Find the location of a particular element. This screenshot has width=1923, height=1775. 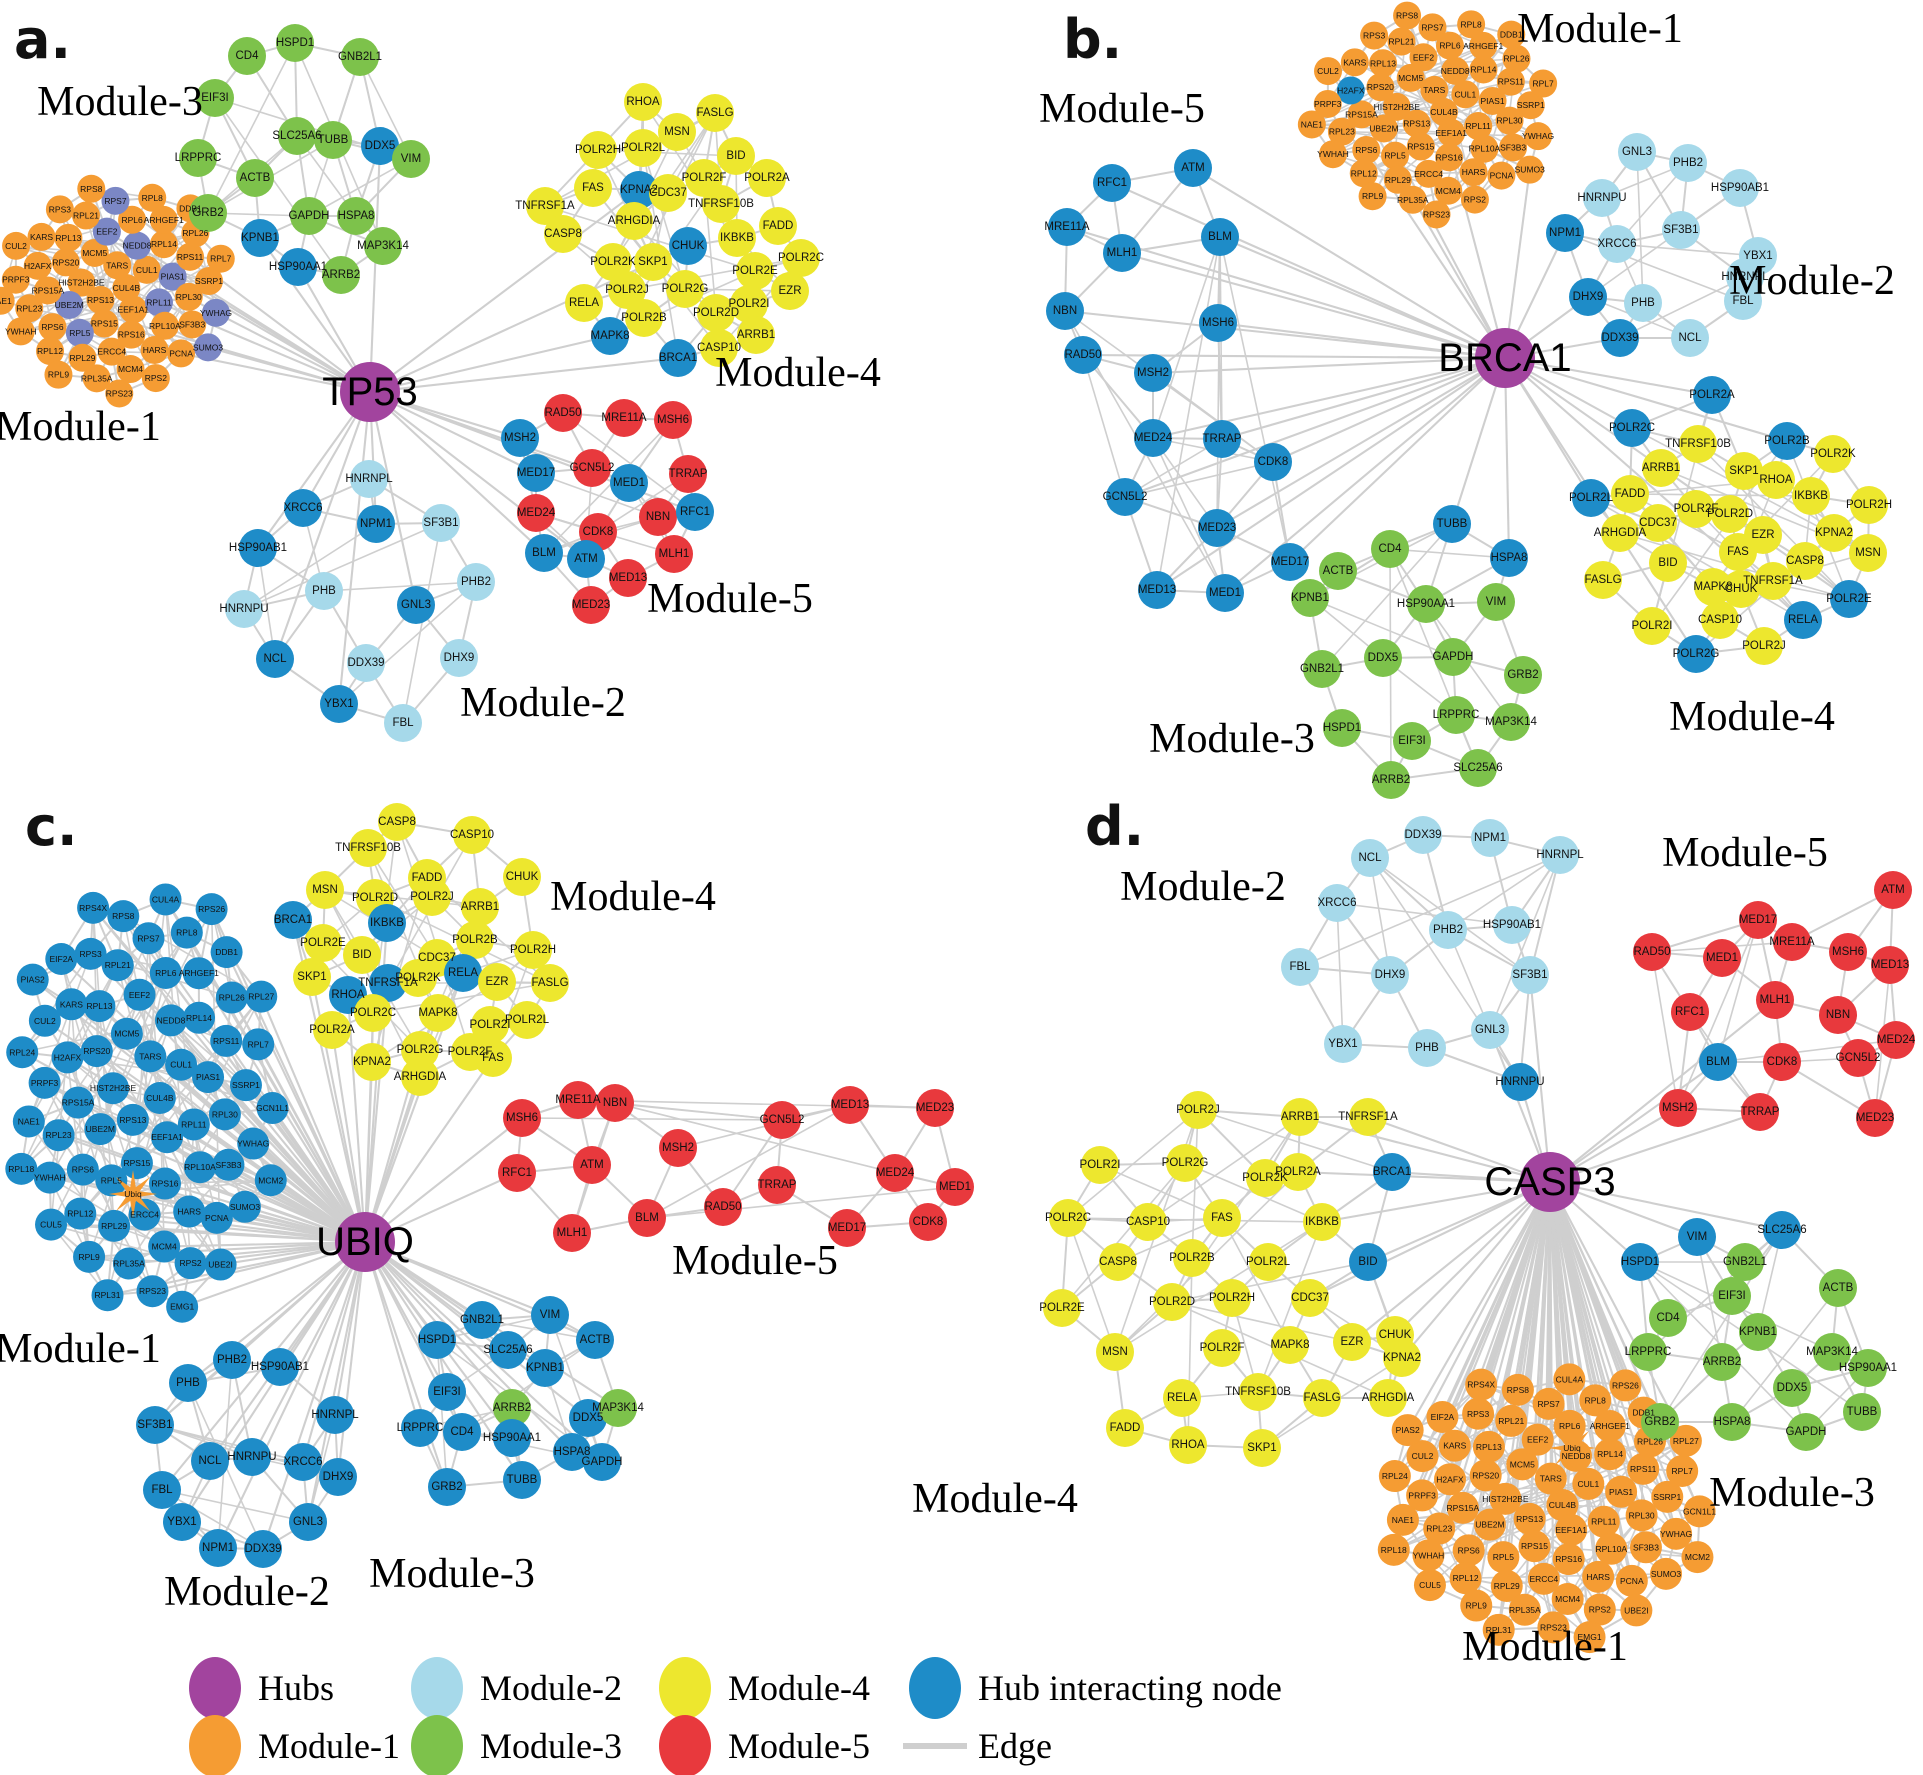

gene-label: TNFRSF10B is located at coordinates (368, 848).